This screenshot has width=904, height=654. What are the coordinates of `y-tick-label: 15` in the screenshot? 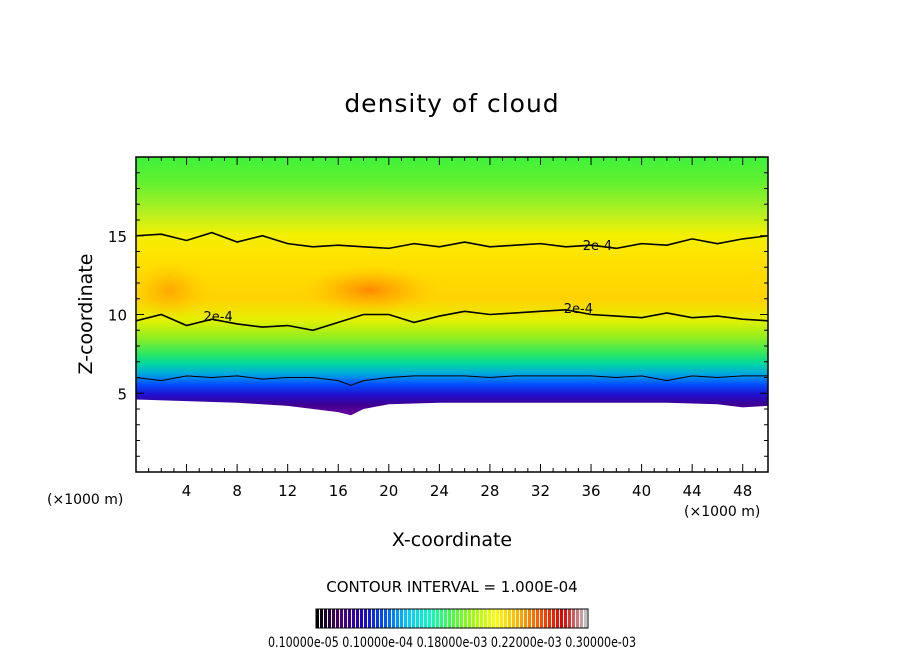 It's located at (117, 237).